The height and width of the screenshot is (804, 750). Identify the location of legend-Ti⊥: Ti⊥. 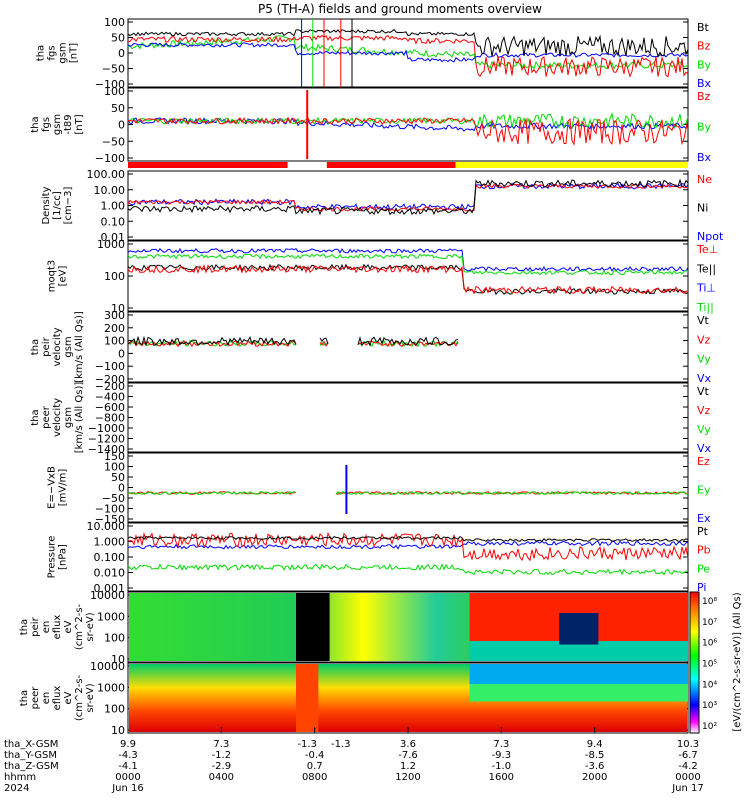
(706, 288).